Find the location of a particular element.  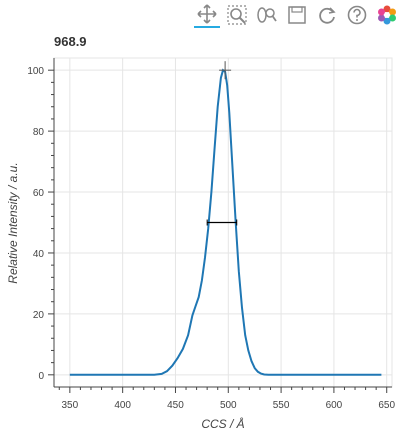

reset-icon is located at coordinates (327, 15).